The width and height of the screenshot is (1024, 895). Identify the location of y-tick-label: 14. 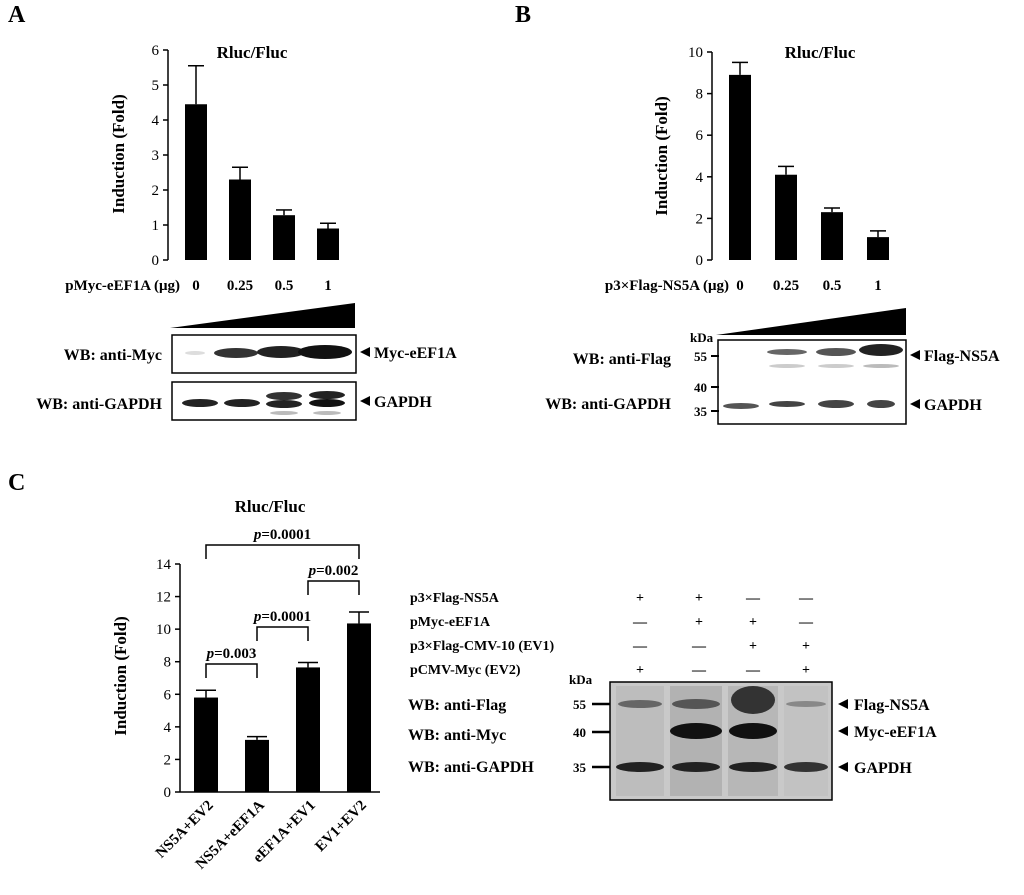
(164, 565).